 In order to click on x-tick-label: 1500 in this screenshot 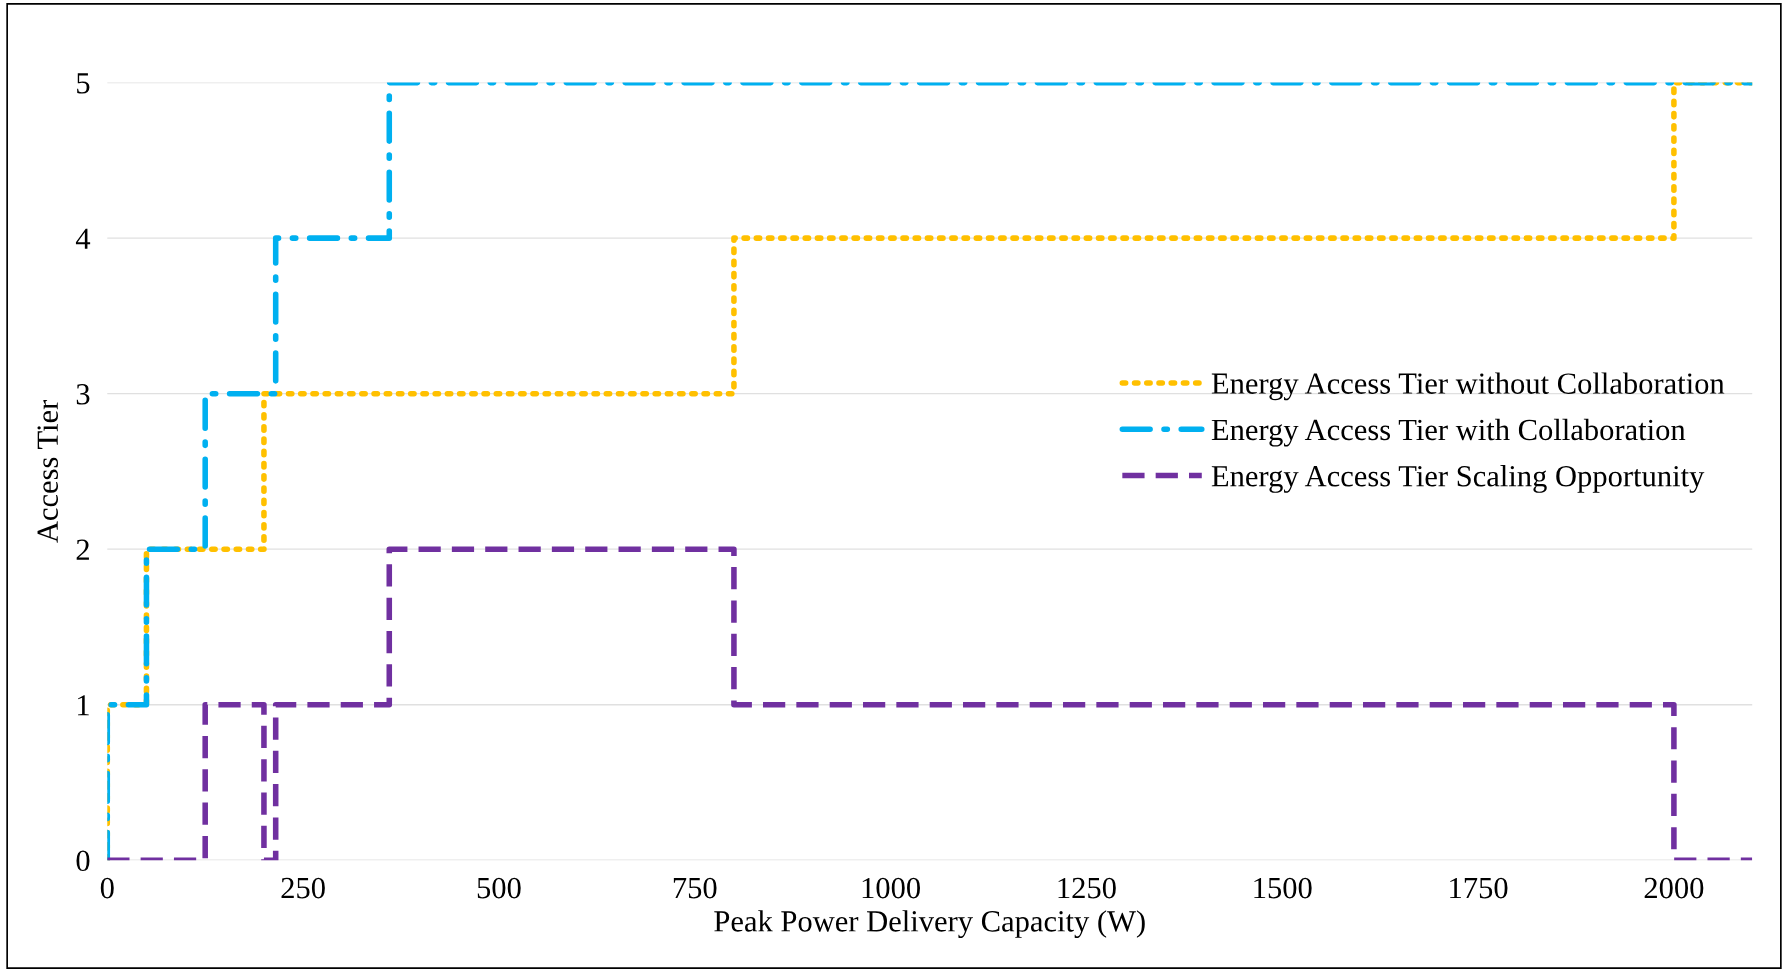, I will do `click(1283, 888)`.